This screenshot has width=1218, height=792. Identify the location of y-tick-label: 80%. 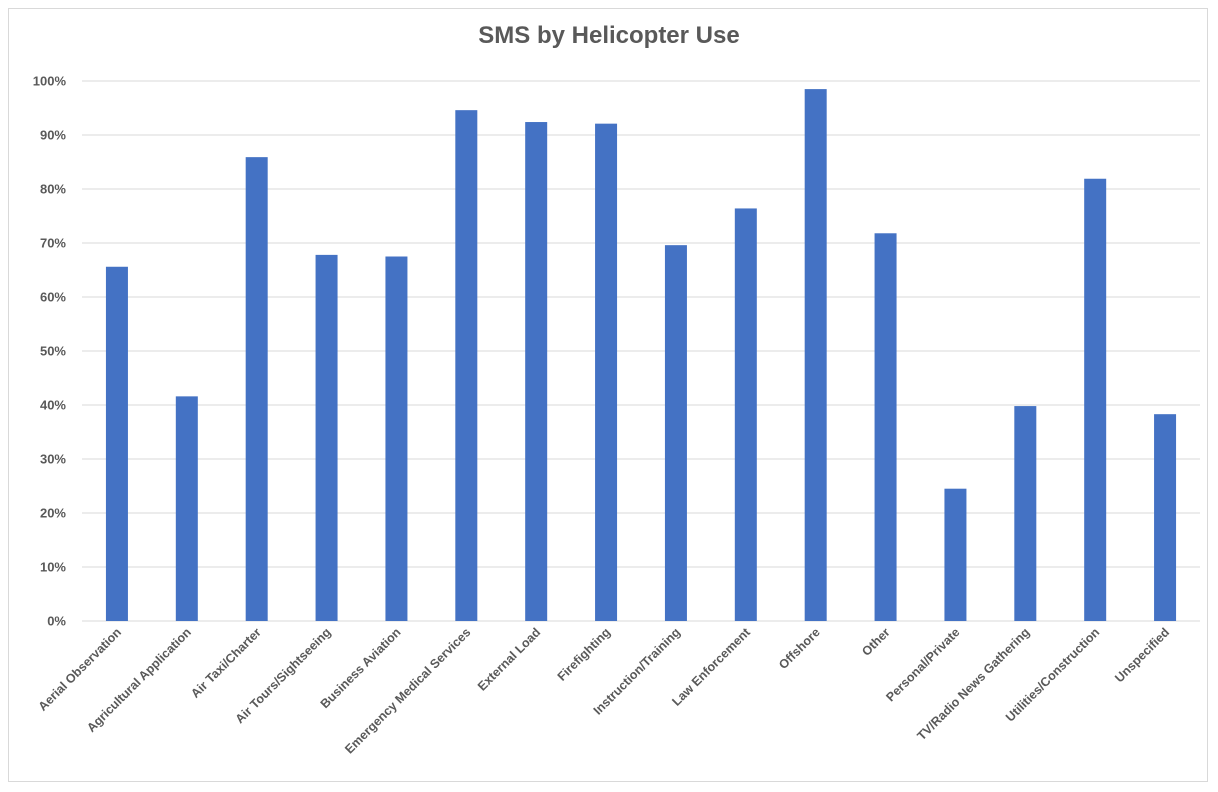
(53, 189).